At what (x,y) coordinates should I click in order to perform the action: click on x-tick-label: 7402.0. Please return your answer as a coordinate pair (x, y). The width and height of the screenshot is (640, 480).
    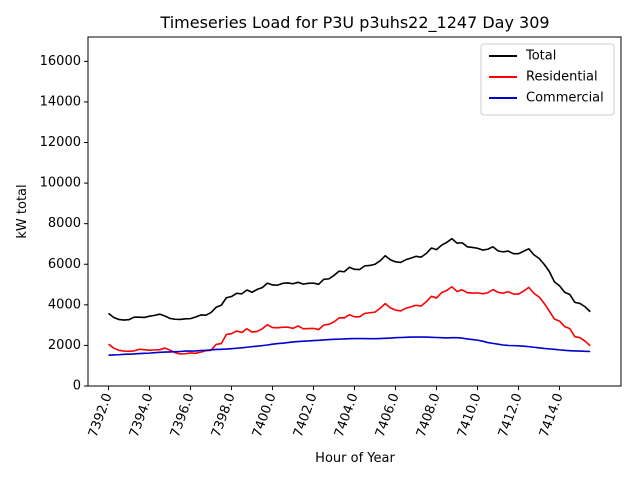
    Looking at the image, I should click on (306, 415).